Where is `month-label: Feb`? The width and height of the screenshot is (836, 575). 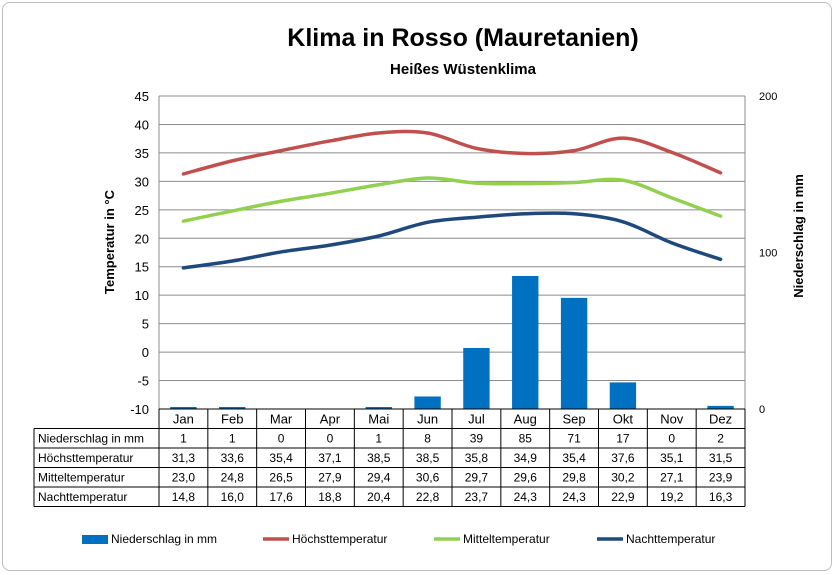
month-label: Feb is located at coordinates (232, 419).